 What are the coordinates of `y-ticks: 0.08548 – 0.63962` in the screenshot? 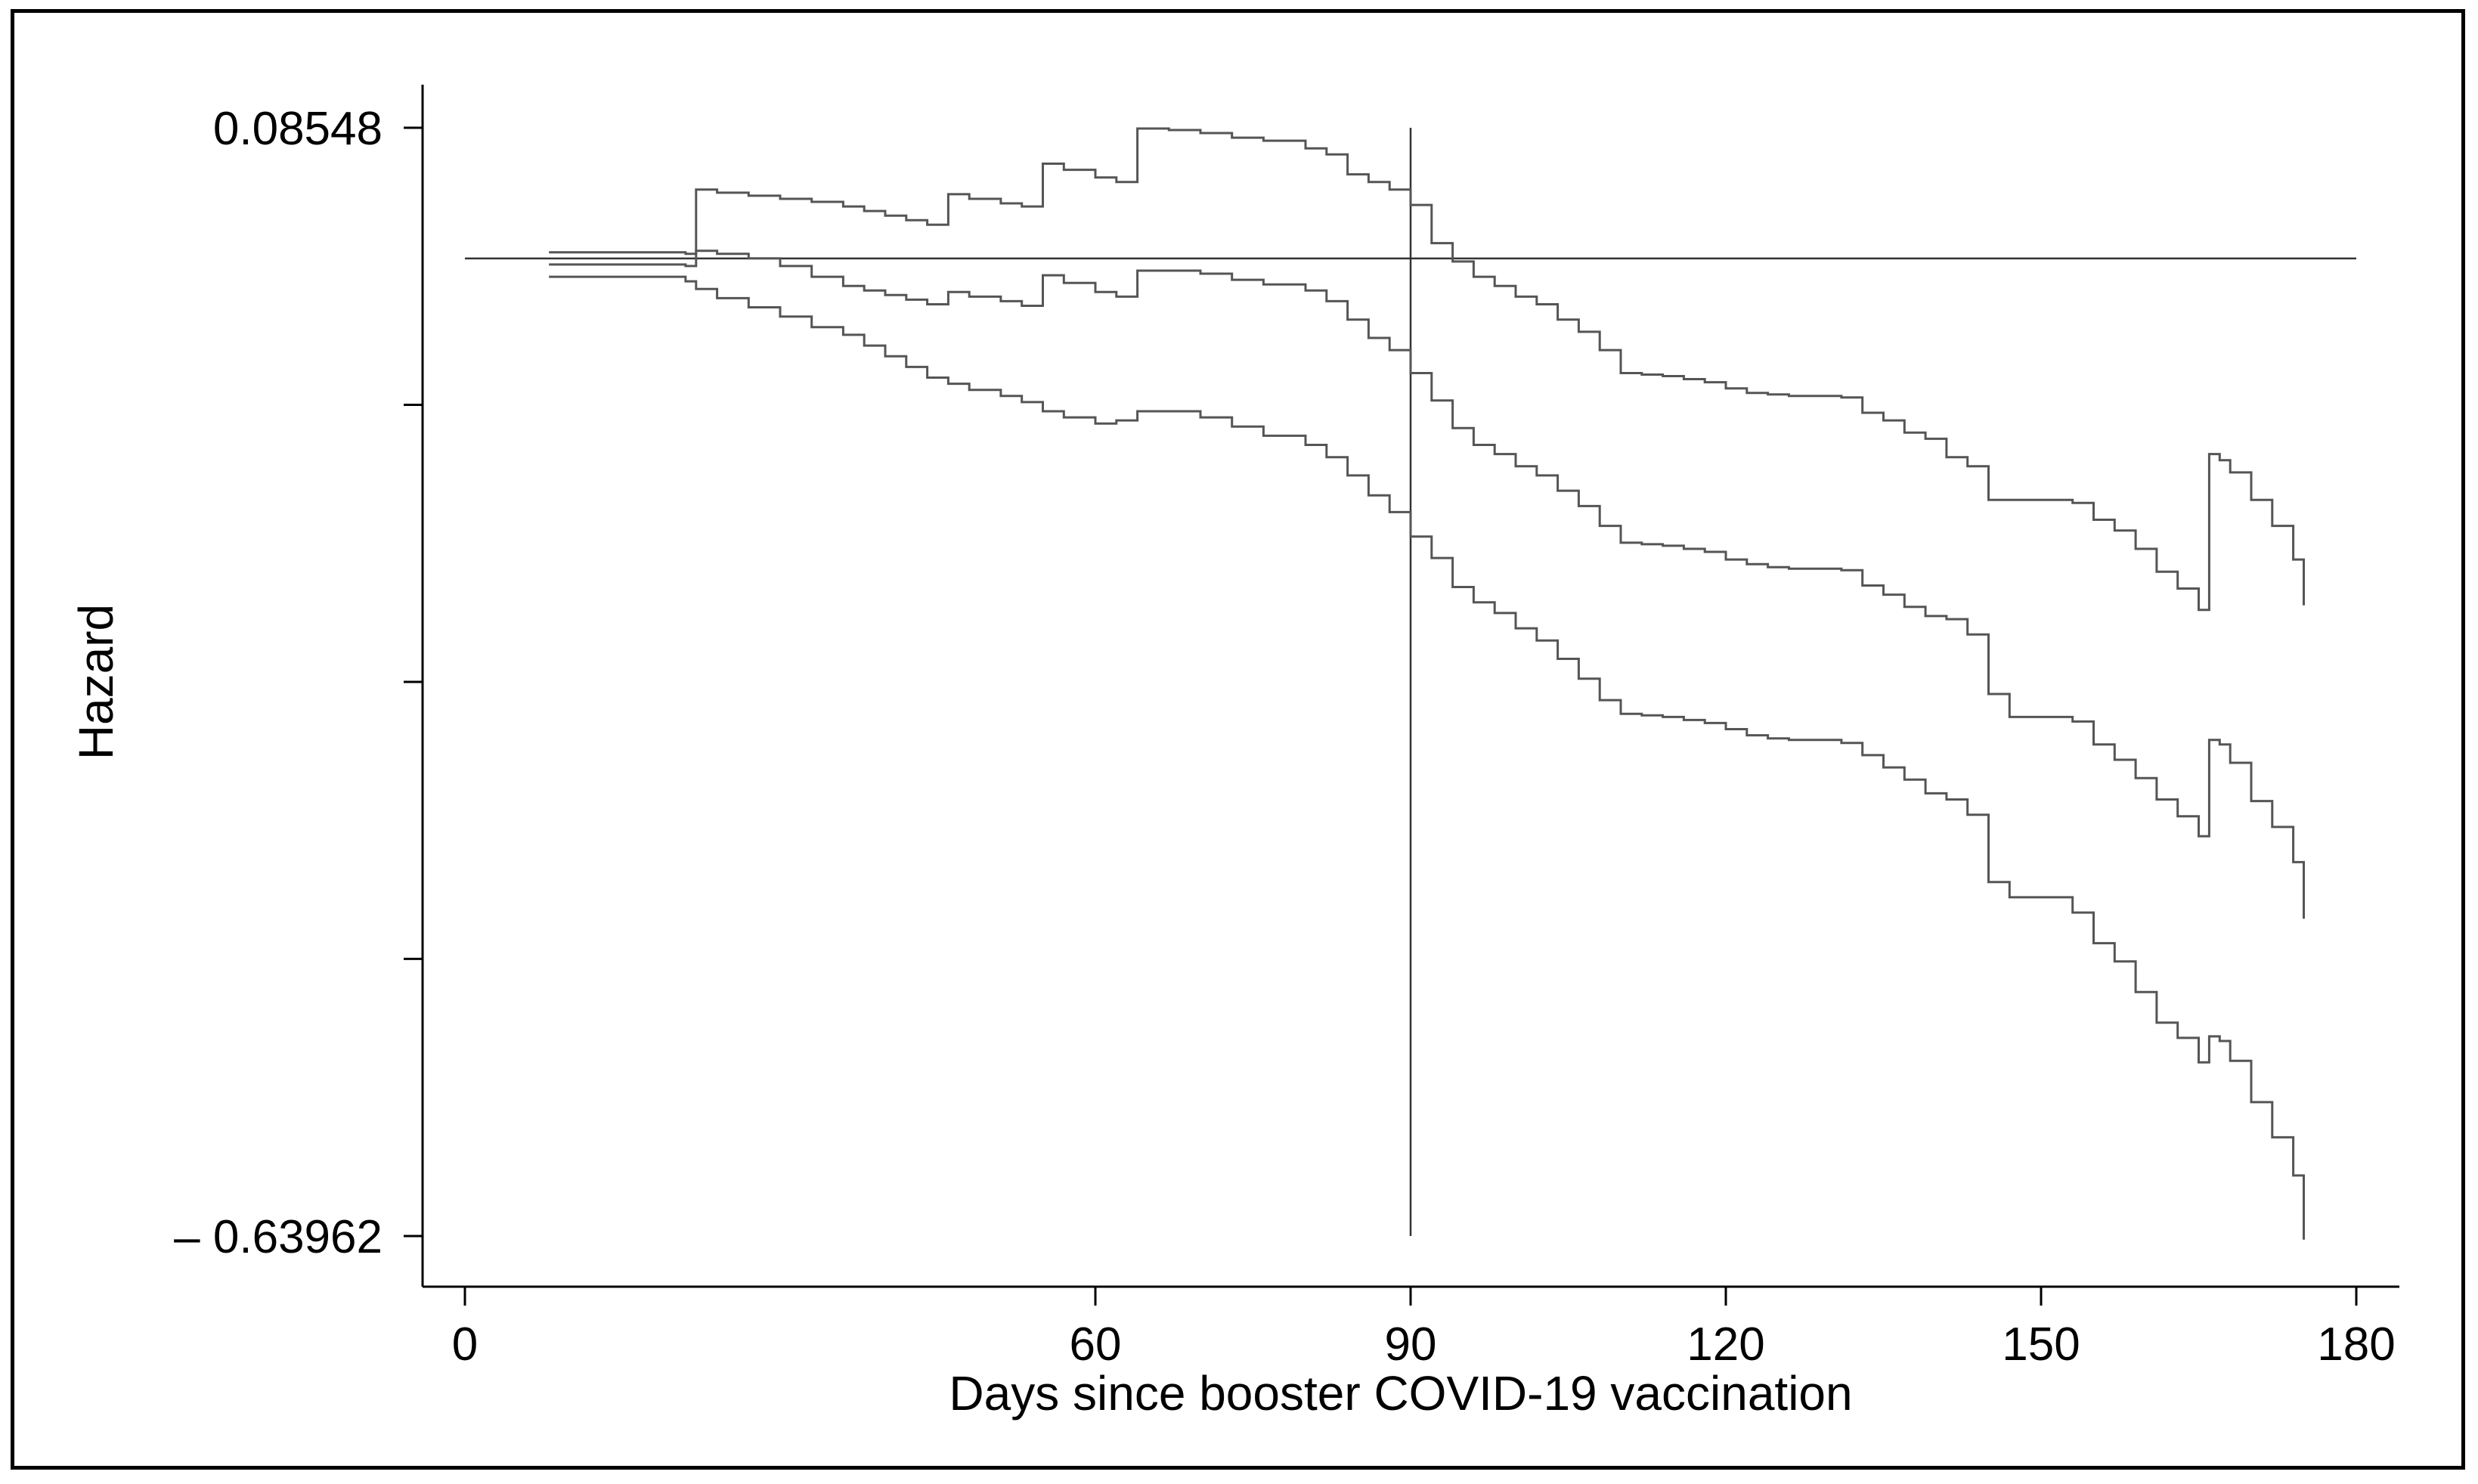 It's located at (298, 683).